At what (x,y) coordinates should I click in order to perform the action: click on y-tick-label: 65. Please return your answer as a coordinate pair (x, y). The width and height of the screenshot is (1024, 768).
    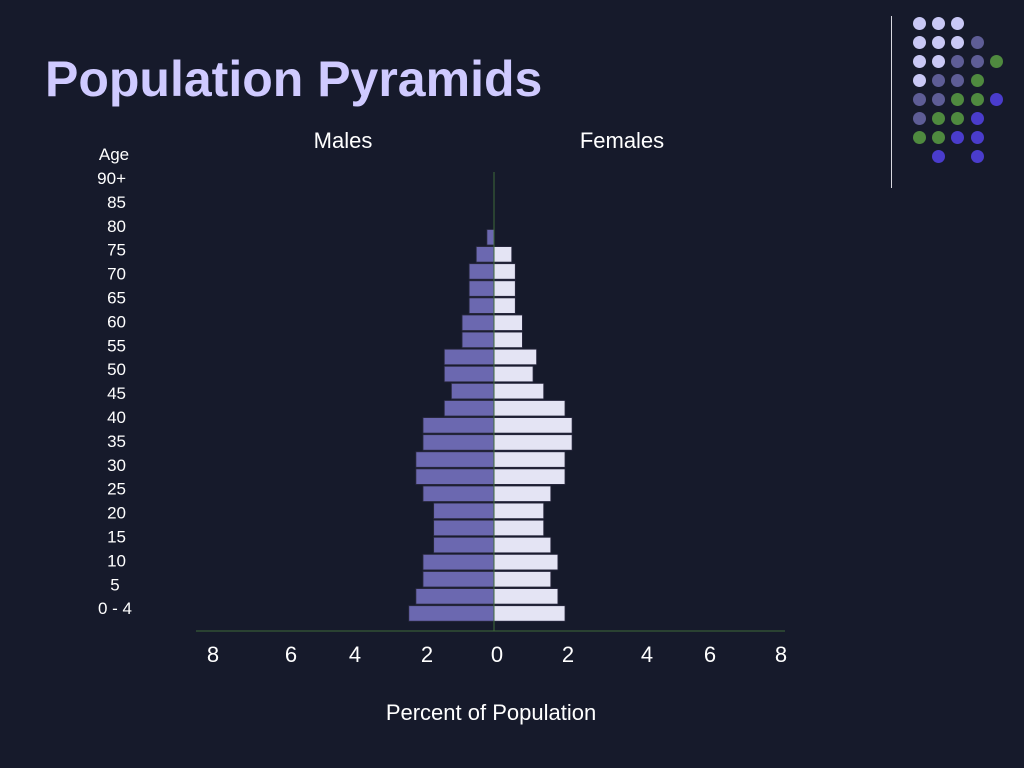
    Looking at the image, I should click on (116, 298).